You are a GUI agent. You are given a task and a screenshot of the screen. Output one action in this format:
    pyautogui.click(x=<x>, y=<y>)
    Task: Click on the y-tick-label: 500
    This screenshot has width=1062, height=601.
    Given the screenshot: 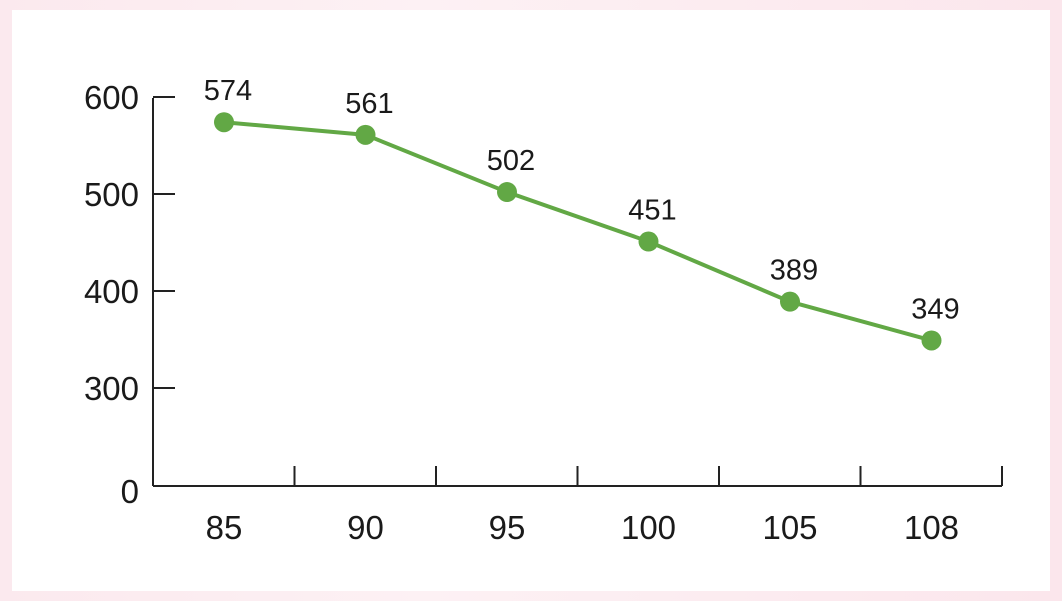 What is the action you would take?
    pyautogui.click(x=111, y=194)
    